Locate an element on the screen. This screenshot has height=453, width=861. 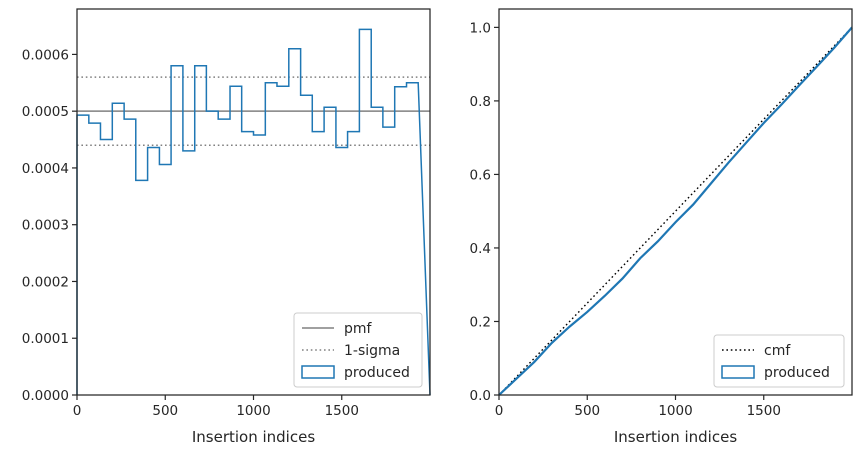
cmf-x-tick-label: 1500 is located at coordinates (764, 411).